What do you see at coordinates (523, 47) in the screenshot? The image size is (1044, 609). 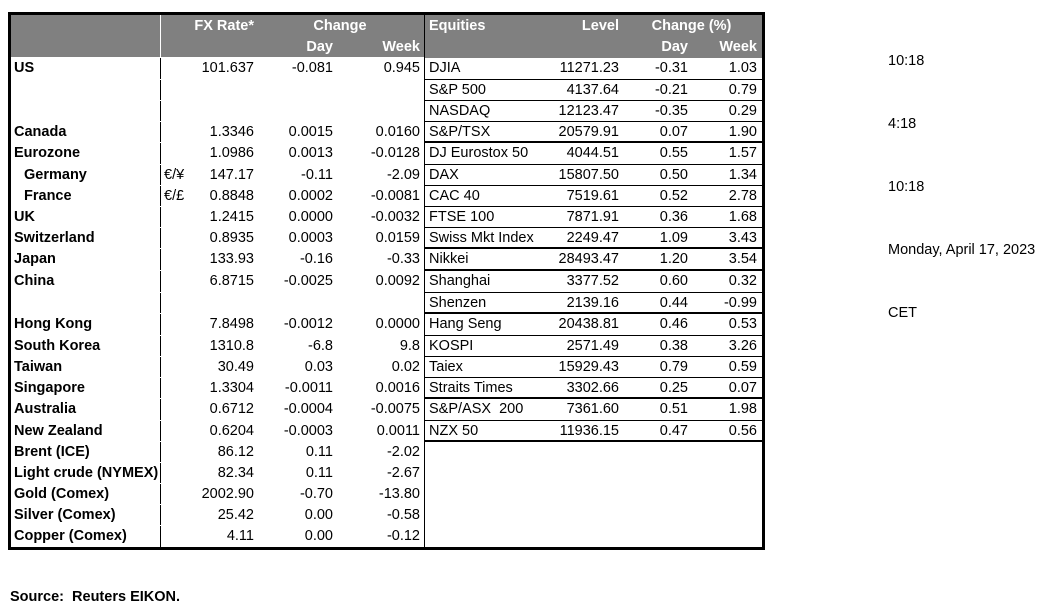 I see `header-spacer` at bounding box center [523, 47].